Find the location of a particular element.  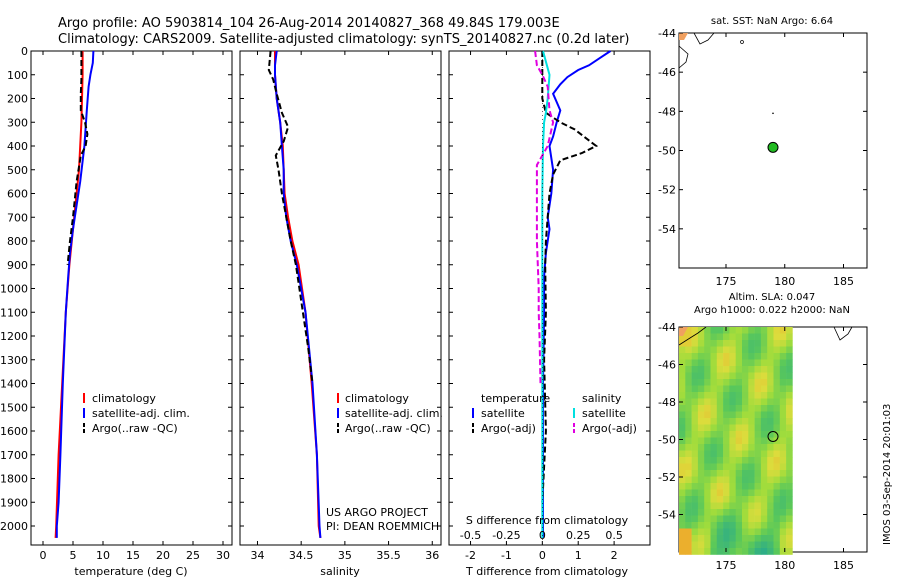

sst-map-island is located at coordinates (742, 42).